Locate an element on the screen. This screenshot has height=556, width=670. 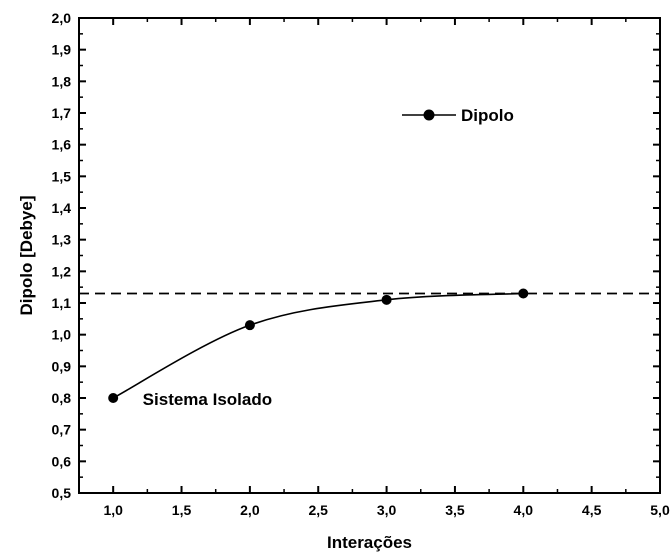
y-tick-label: 0,9 is located at coordinates (62, 366).